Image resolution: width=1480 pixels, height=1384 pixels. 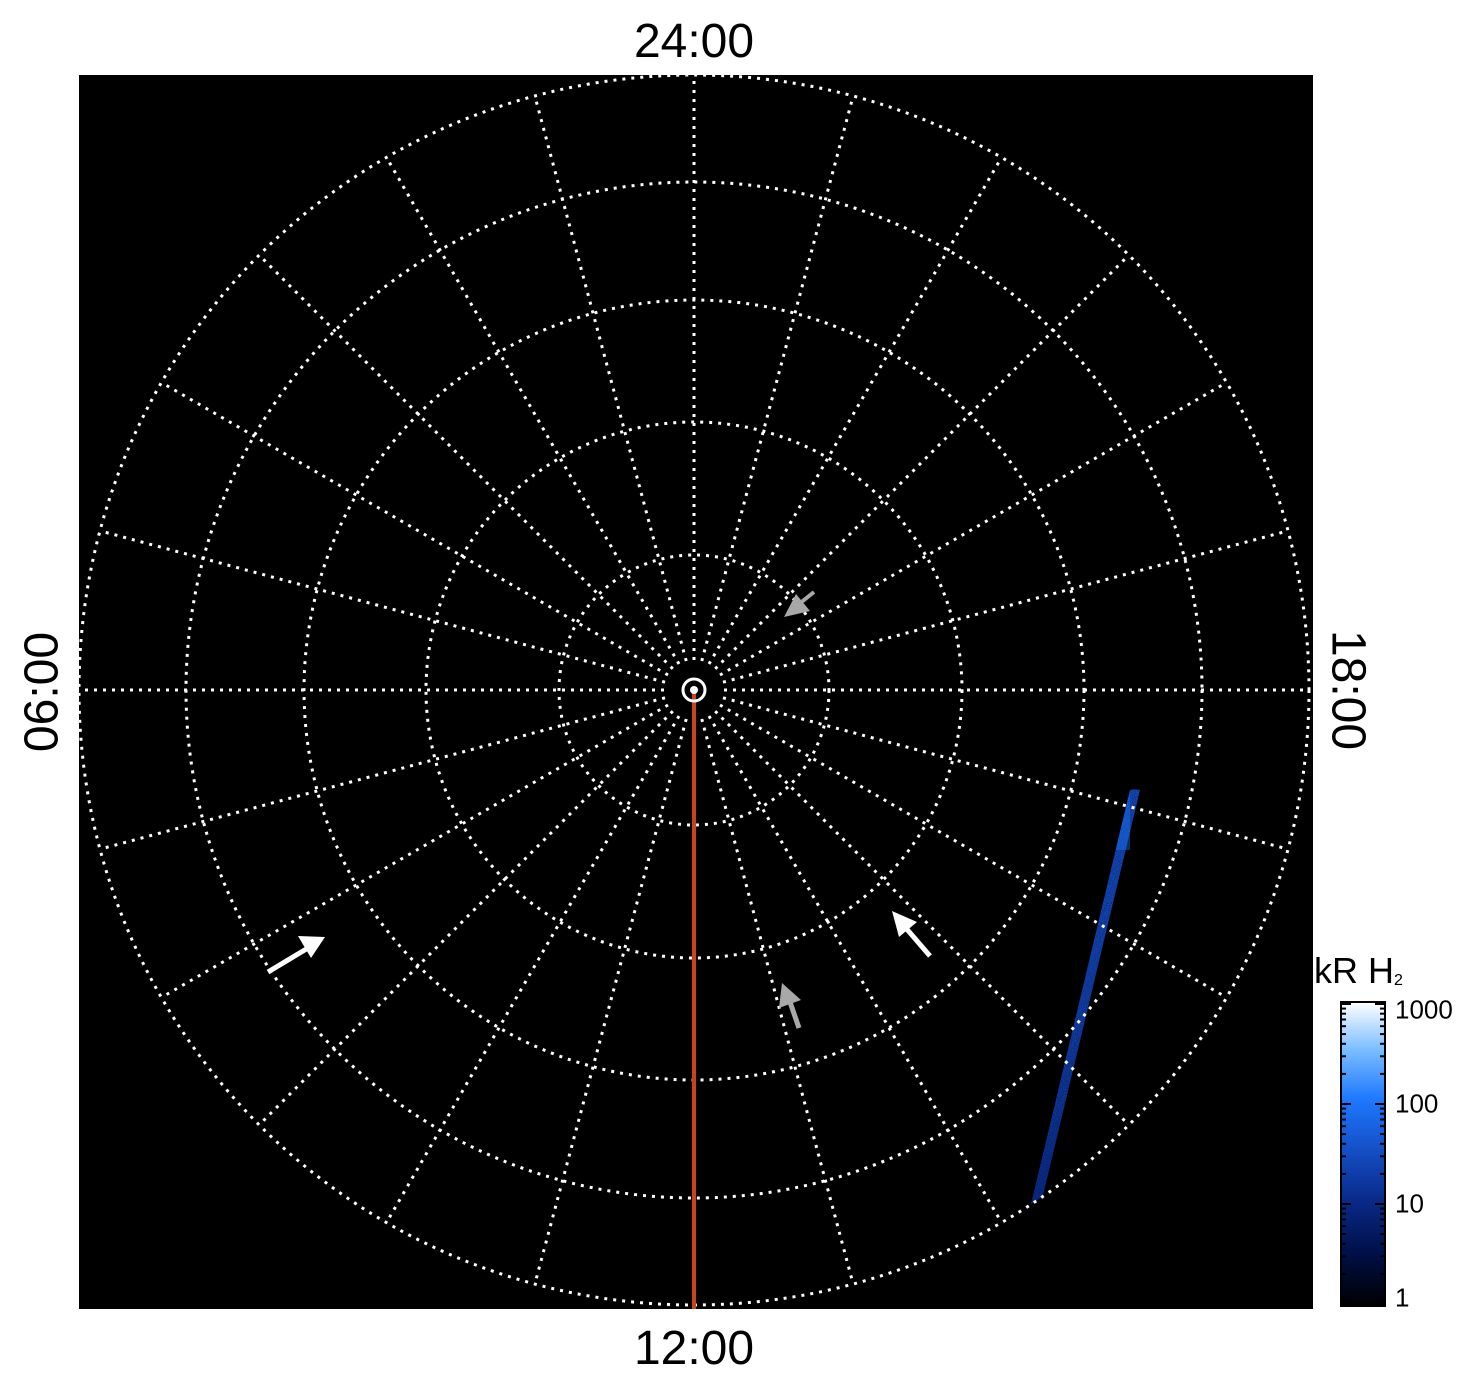 What do you see at coordinates (1402, 1297) in the screenshot?
I see `colorbar-tick-label: 1` at bounding box center [1402, 1297].